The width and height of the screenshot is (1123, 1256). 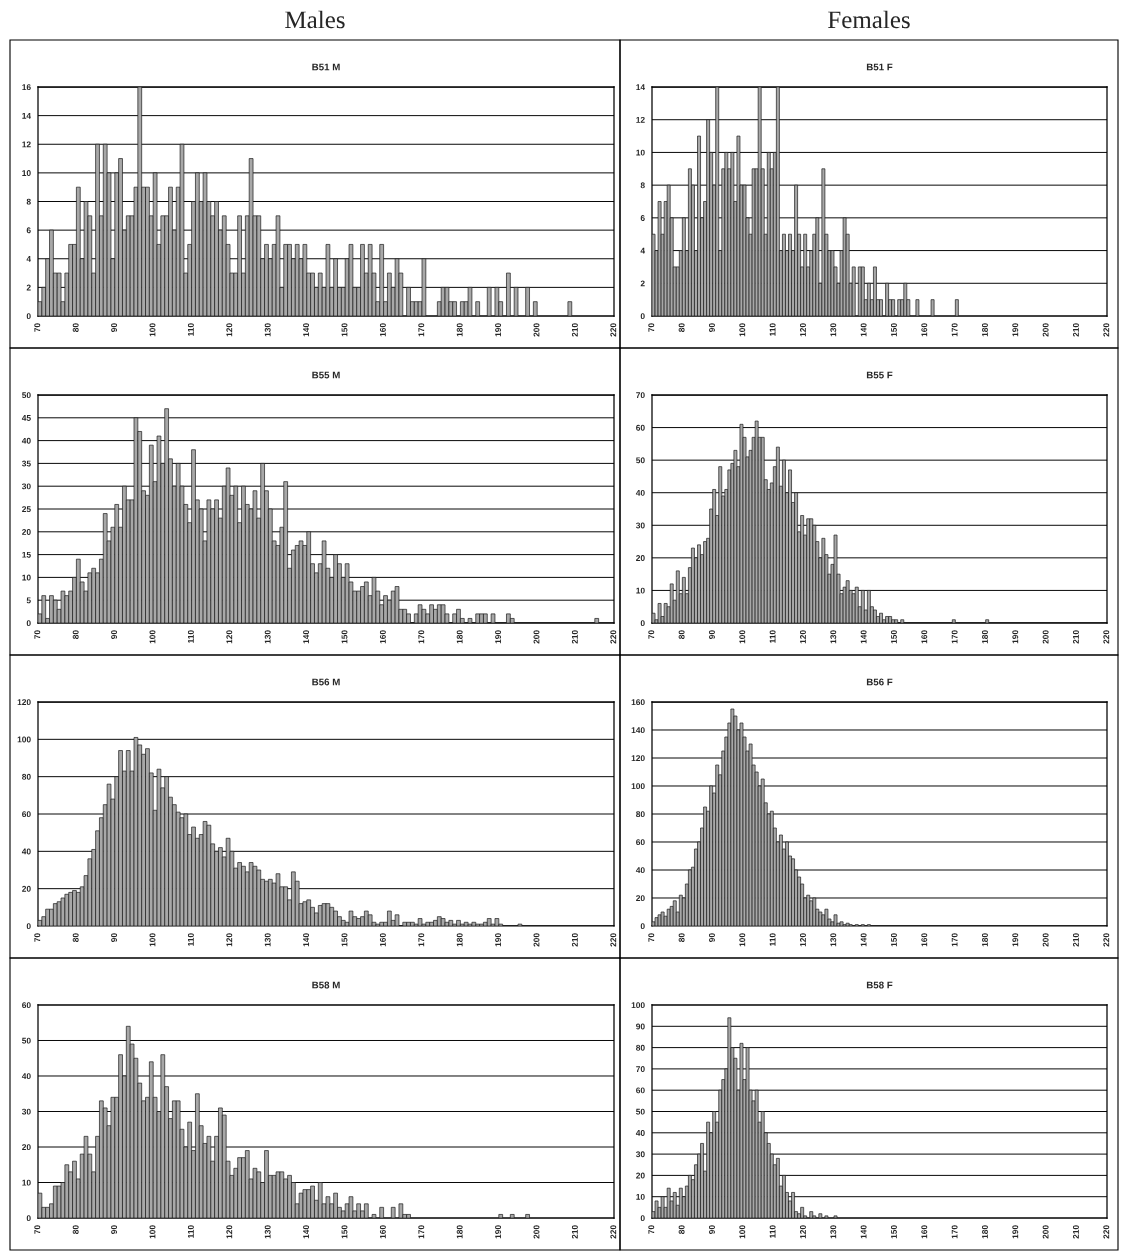 What do you see at coordinates (326, 375) in the screenshot?
I see `chart-title: B55 M` at bounding box center [326, 375].